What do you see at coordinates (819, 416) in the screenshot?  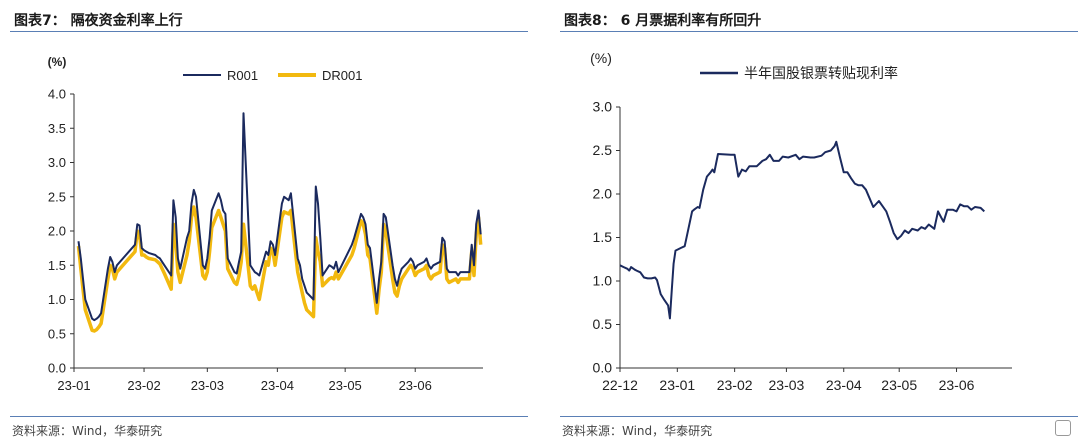 I see `right-bottom-rule` at bounding box center [819, 416].